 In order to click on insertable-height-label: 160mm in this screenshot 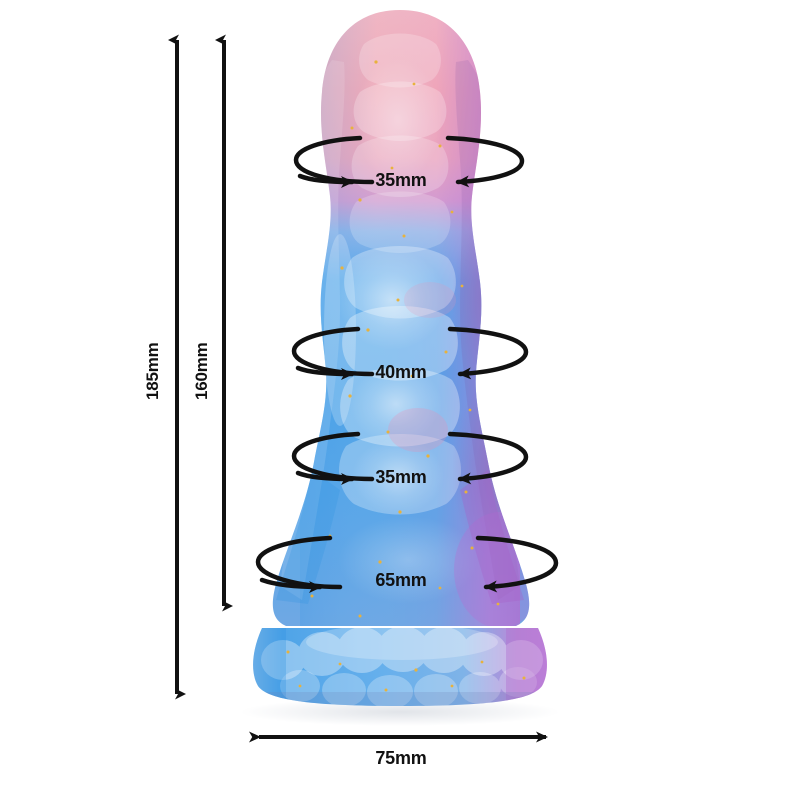, I will do `click(201, 371)`.